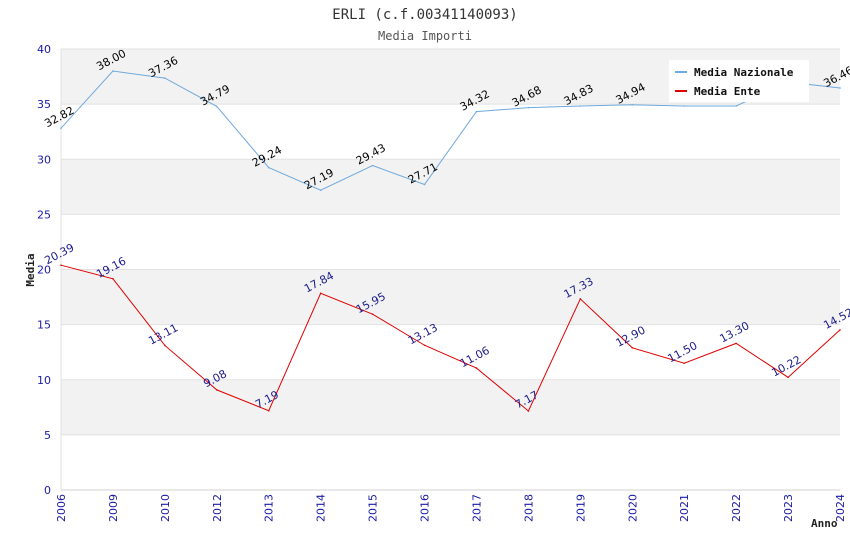 Image resolution: width=850 pixels, height=550 pixels. What do you see at coordinates (425, 508) in the screenshot?
I see `x-tick-label: 2016` at bounding box center [425, 508].